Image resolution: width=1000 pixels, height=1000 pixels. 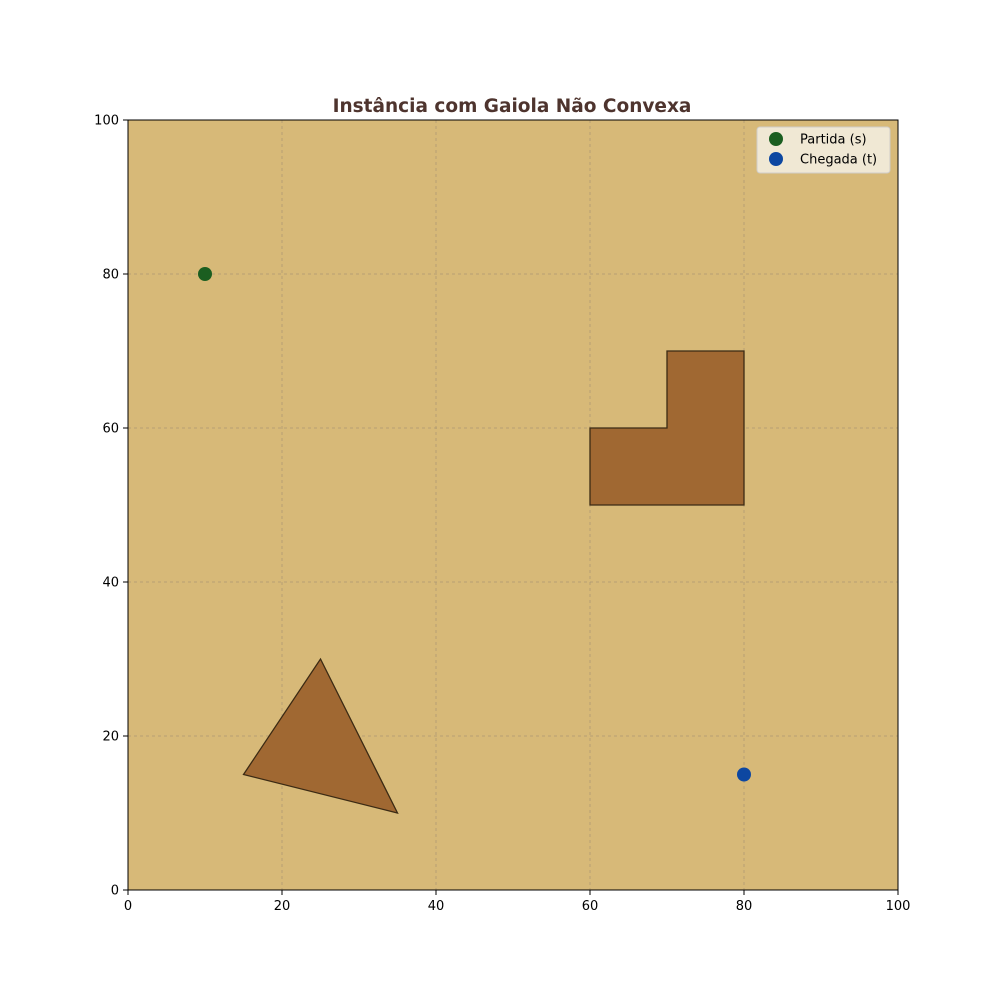 I want to click on x-tick-label-0: 0, so click(x=128, y=906).